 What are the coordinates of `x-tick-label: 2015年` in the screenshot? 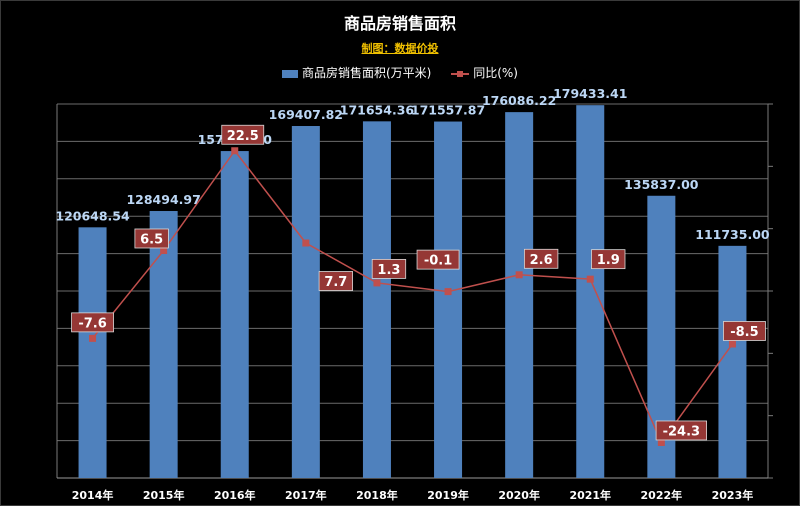 It's located at (164, 495).